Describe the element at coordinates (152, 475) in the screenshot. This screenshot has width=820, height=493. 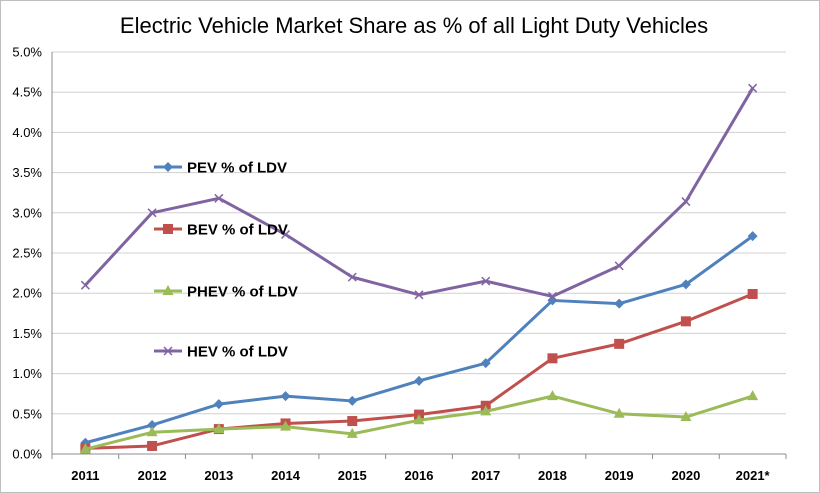
I see `x-tick-label: 2012` at that location.